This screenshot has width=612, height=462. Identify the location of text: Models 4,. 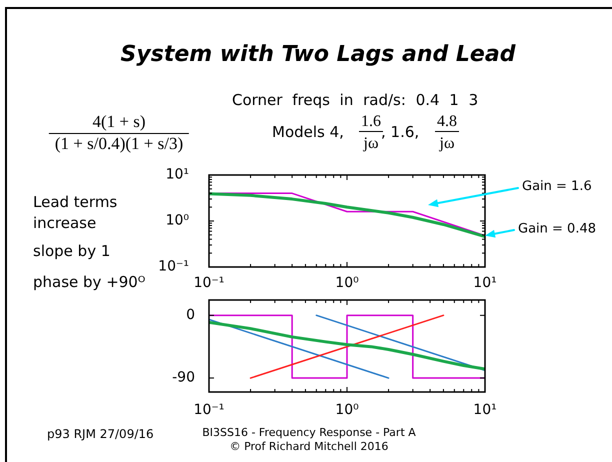
(308, 132).